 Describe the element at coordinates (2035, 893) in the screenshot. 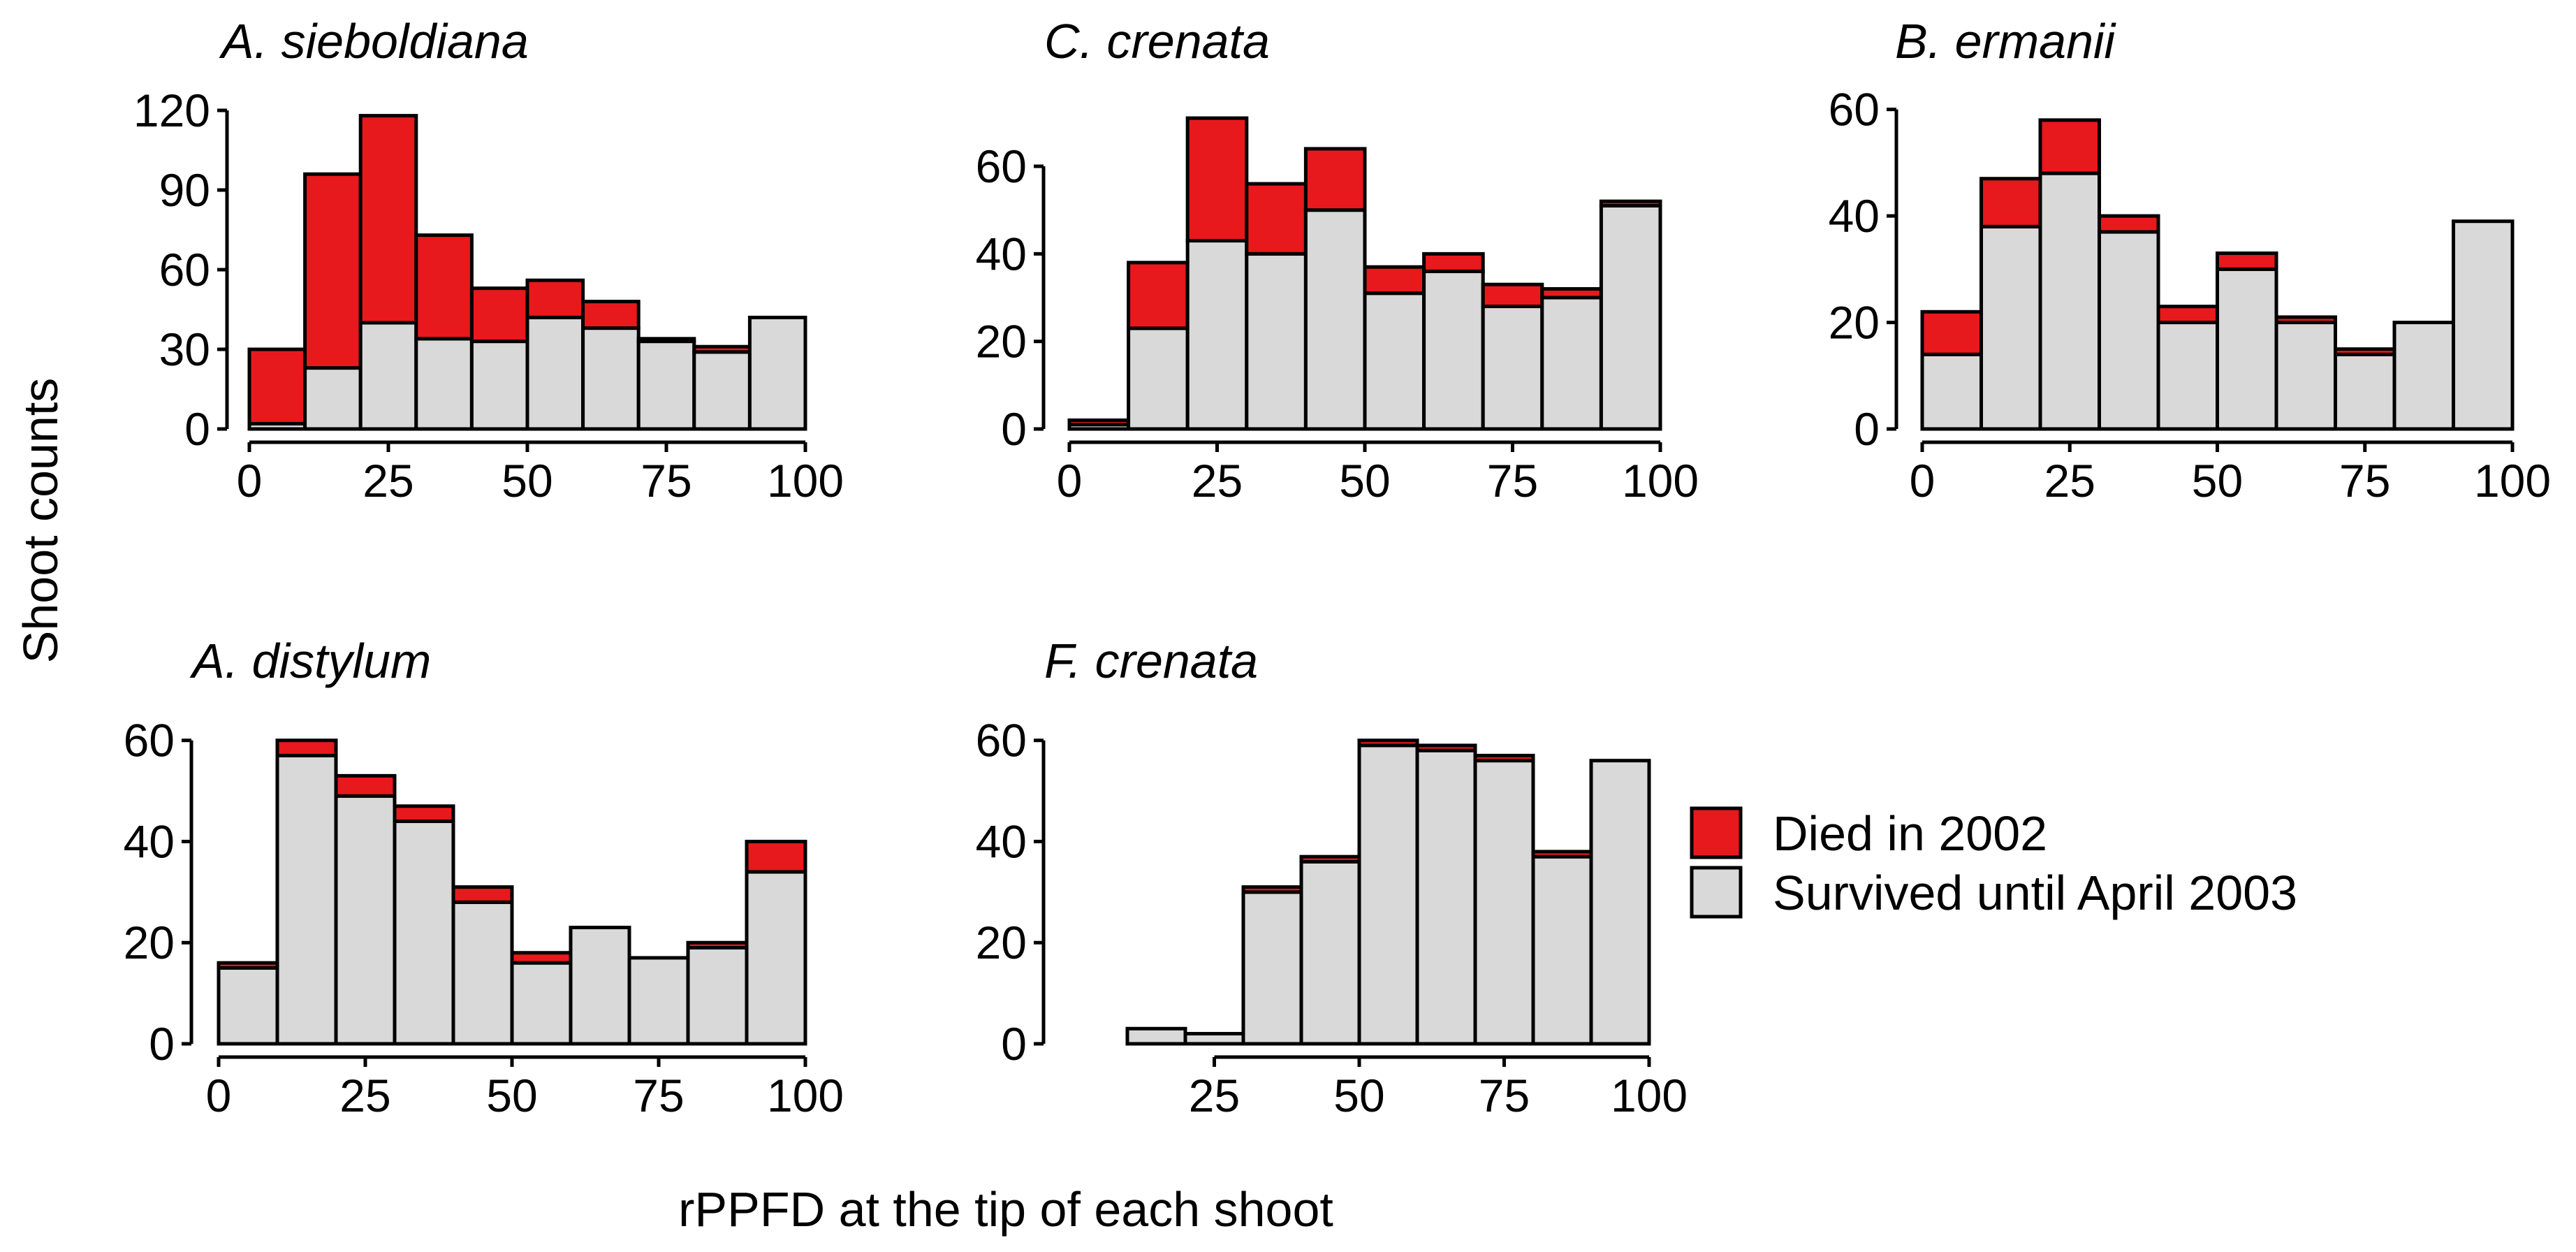

I see `legend-label-survived: Survived until April 2003` at that location.